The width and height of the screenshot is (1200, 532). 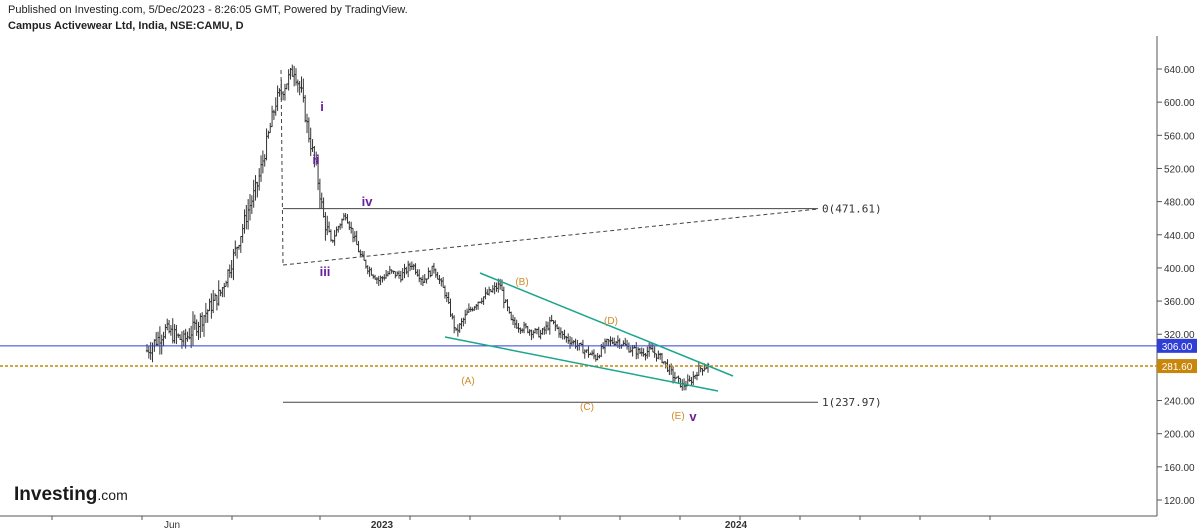 I want to click on abcde-label: (B), so click(x=521, y=282).